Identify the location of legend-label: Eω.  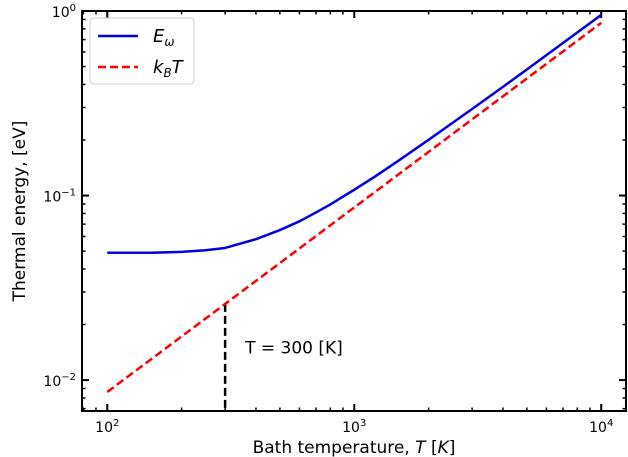
(163, 37).